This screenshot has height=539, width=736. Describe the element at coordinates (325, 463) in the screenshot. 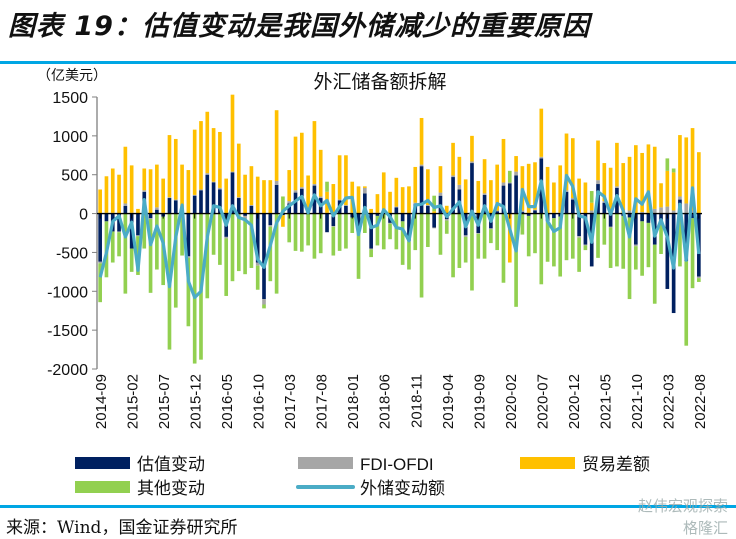

I see `legend-fdi-ofdi-swatch` at that location.